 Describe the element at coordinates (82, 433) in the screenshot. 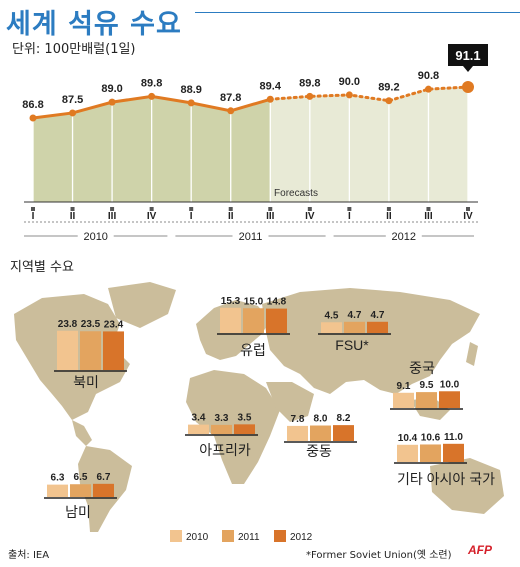

I see `central-america-shape` at that location.